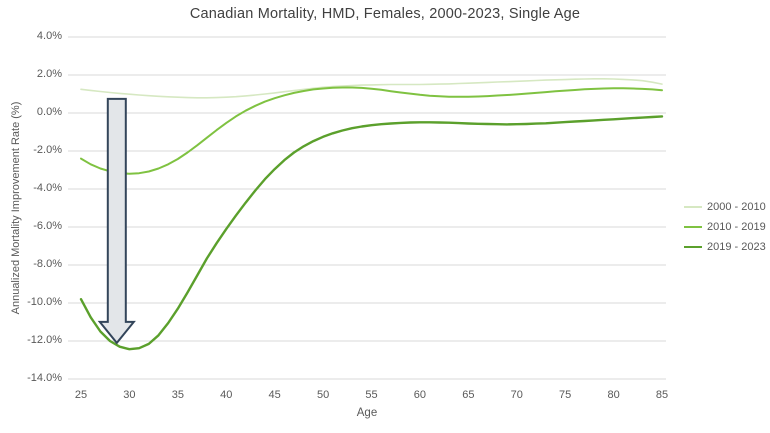 This screenshot has height=433, width=770. Describe the element at coordinates (468, 395) in the screenshot. I see `x-tick-label: 65` at that location.